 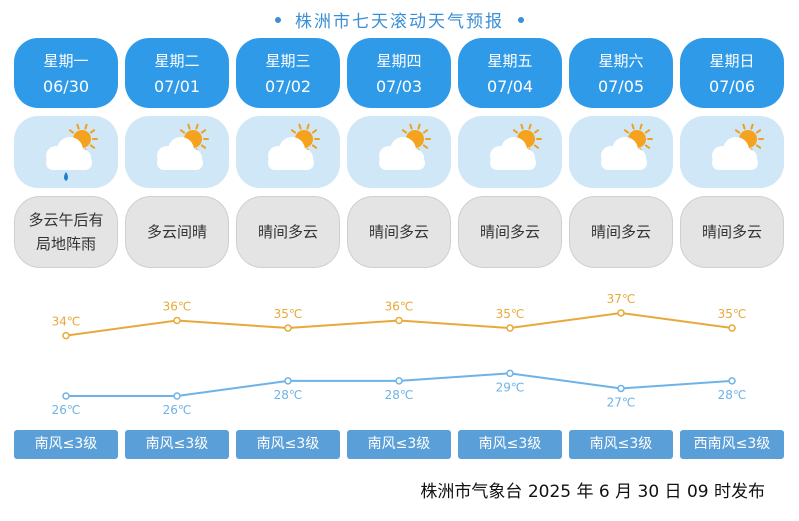 I want to click on day-header: 星期四 07/03, so click(x=399, y=73).